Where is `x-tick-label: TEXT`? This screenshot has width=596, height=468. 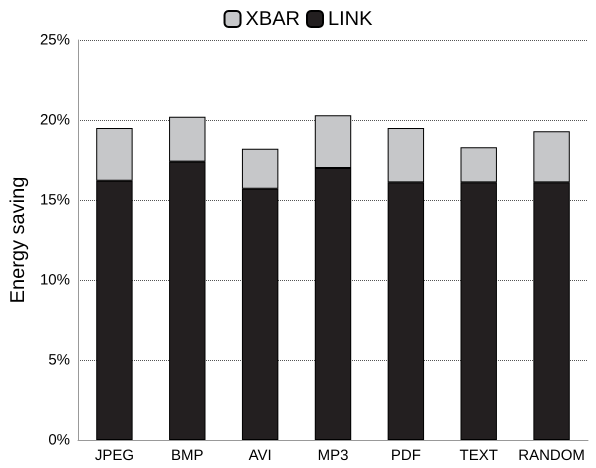
x-tick-label: TEXT is located at coordinates (479, 455).